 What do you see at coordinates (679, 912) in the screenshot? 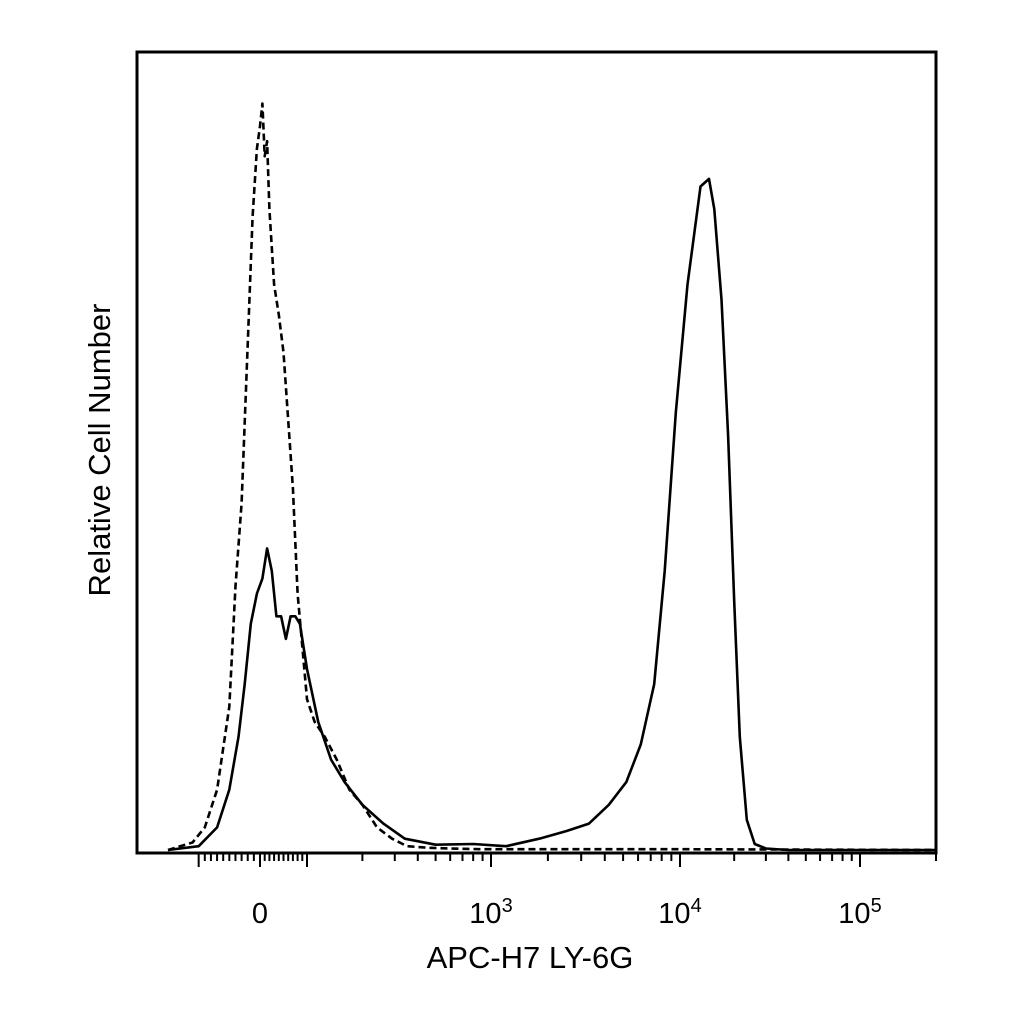
I see `x-tick-label: 10⁴` at bounding box center [679, 912].